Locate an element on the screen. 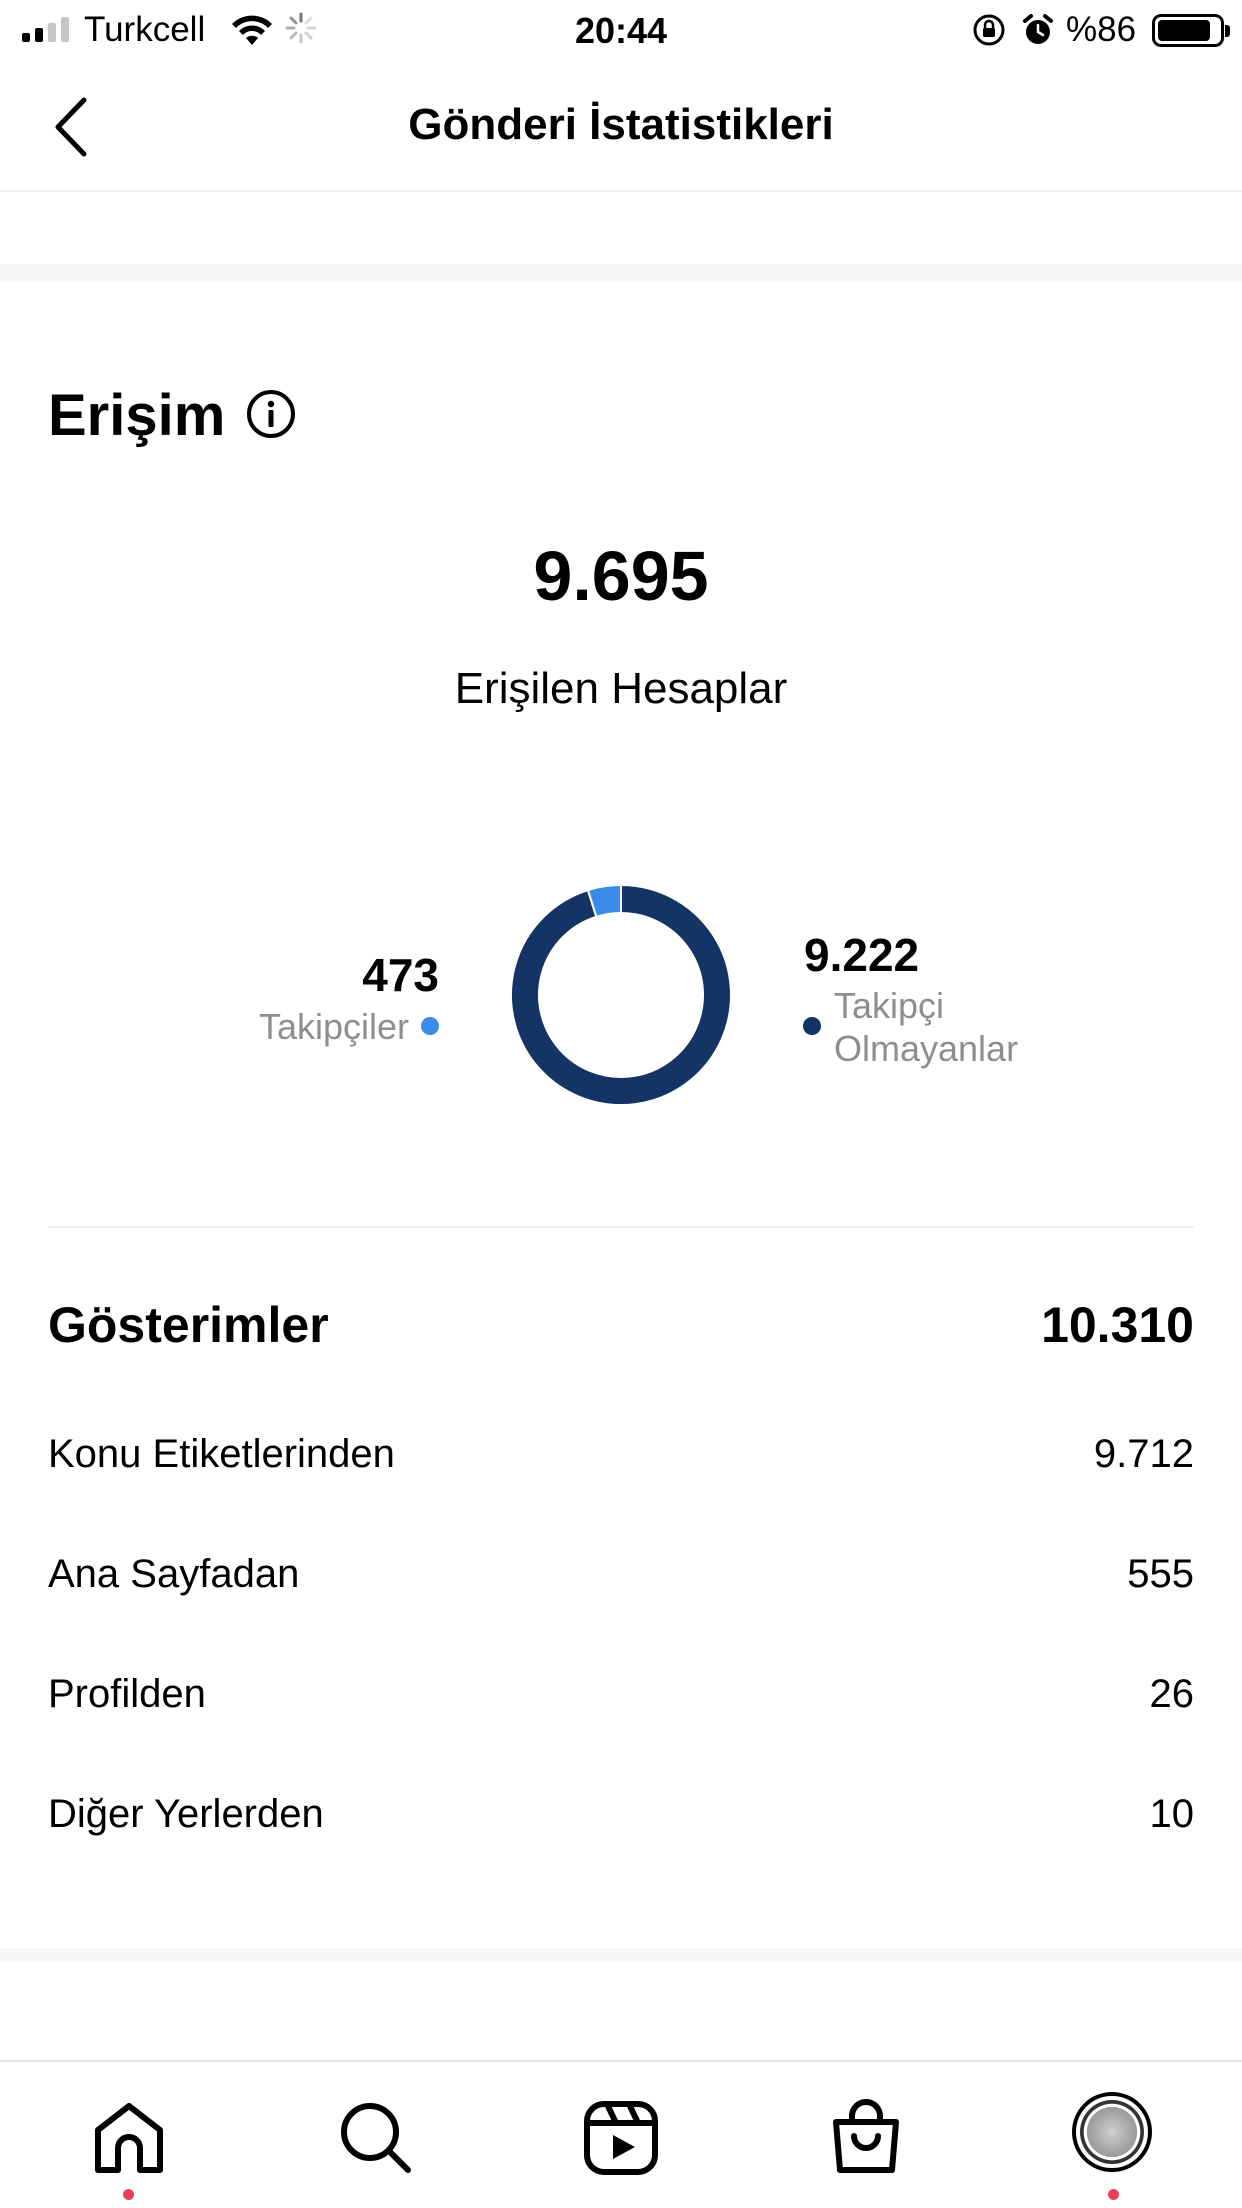  impression-source-value: 9.712 is located at coordinates (1143, 1454).